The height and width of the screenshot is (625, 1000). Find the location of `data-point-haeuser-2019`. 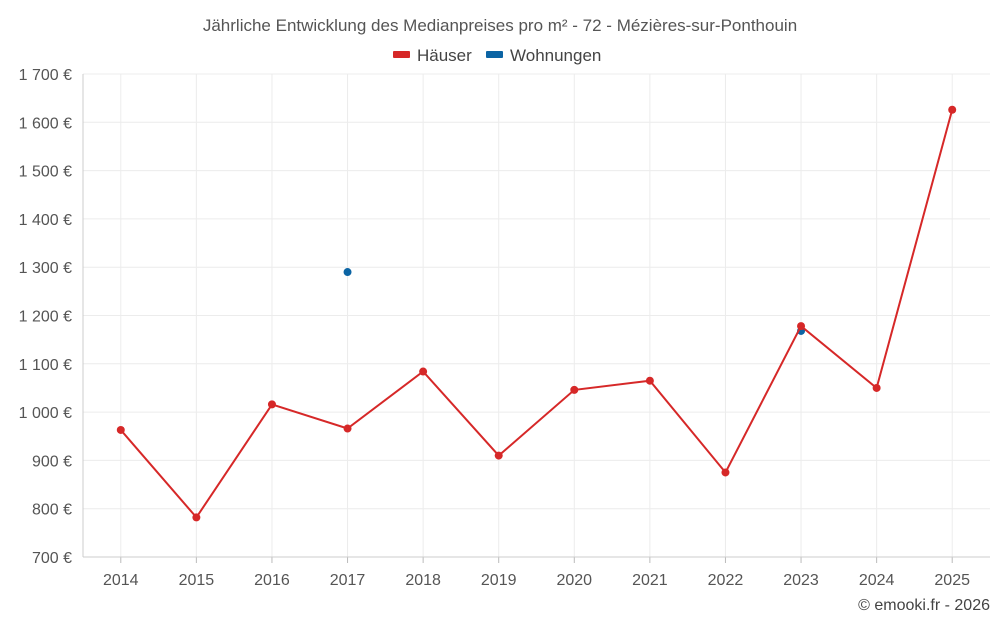

data-point-haeuser-2019 is located at coordinates (498, 455).